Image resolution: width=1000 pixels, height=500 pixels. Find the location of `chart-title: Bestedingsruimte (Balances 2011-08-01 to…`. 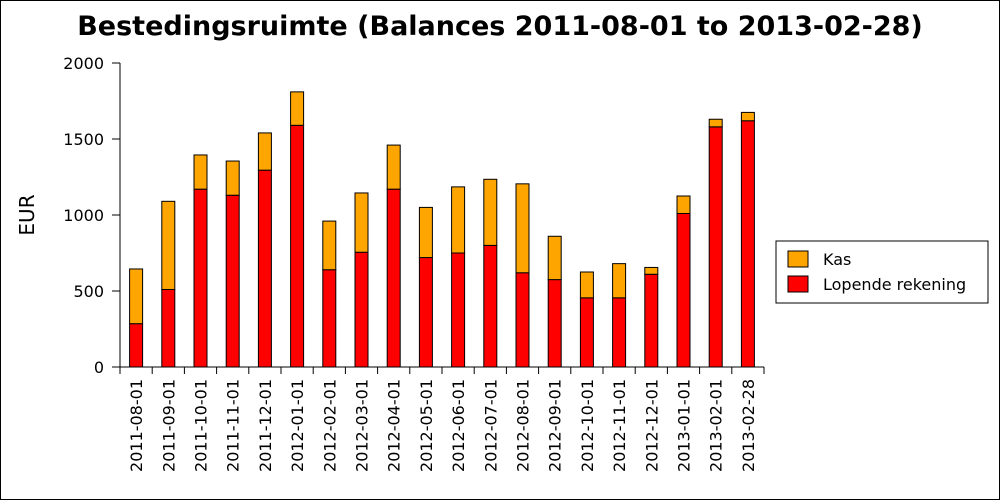

chart-title: Bestedingsruimte (Balances 2011-08-01 to… is located at coordinates (500, 26).